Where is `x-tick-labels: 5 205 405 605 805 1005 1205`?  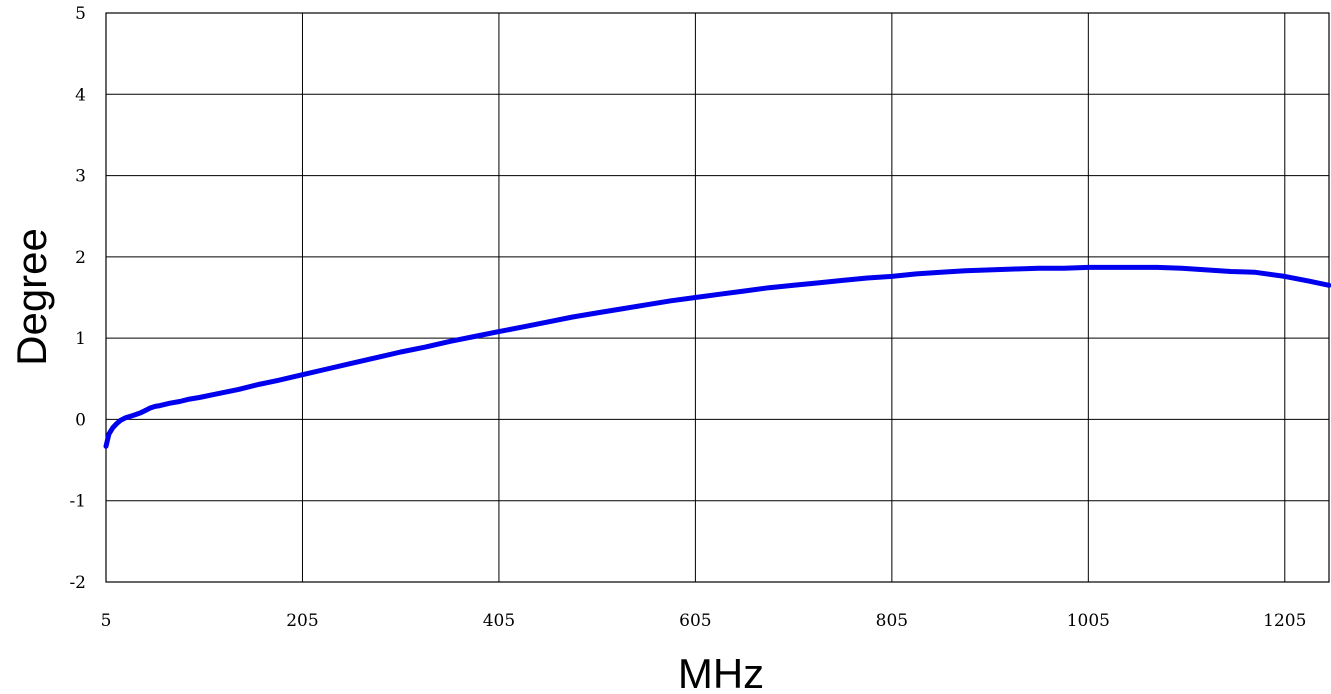 x-tick-labels: 5 205 405 605 805 1005 1205 is located at coordinates (704, 621).